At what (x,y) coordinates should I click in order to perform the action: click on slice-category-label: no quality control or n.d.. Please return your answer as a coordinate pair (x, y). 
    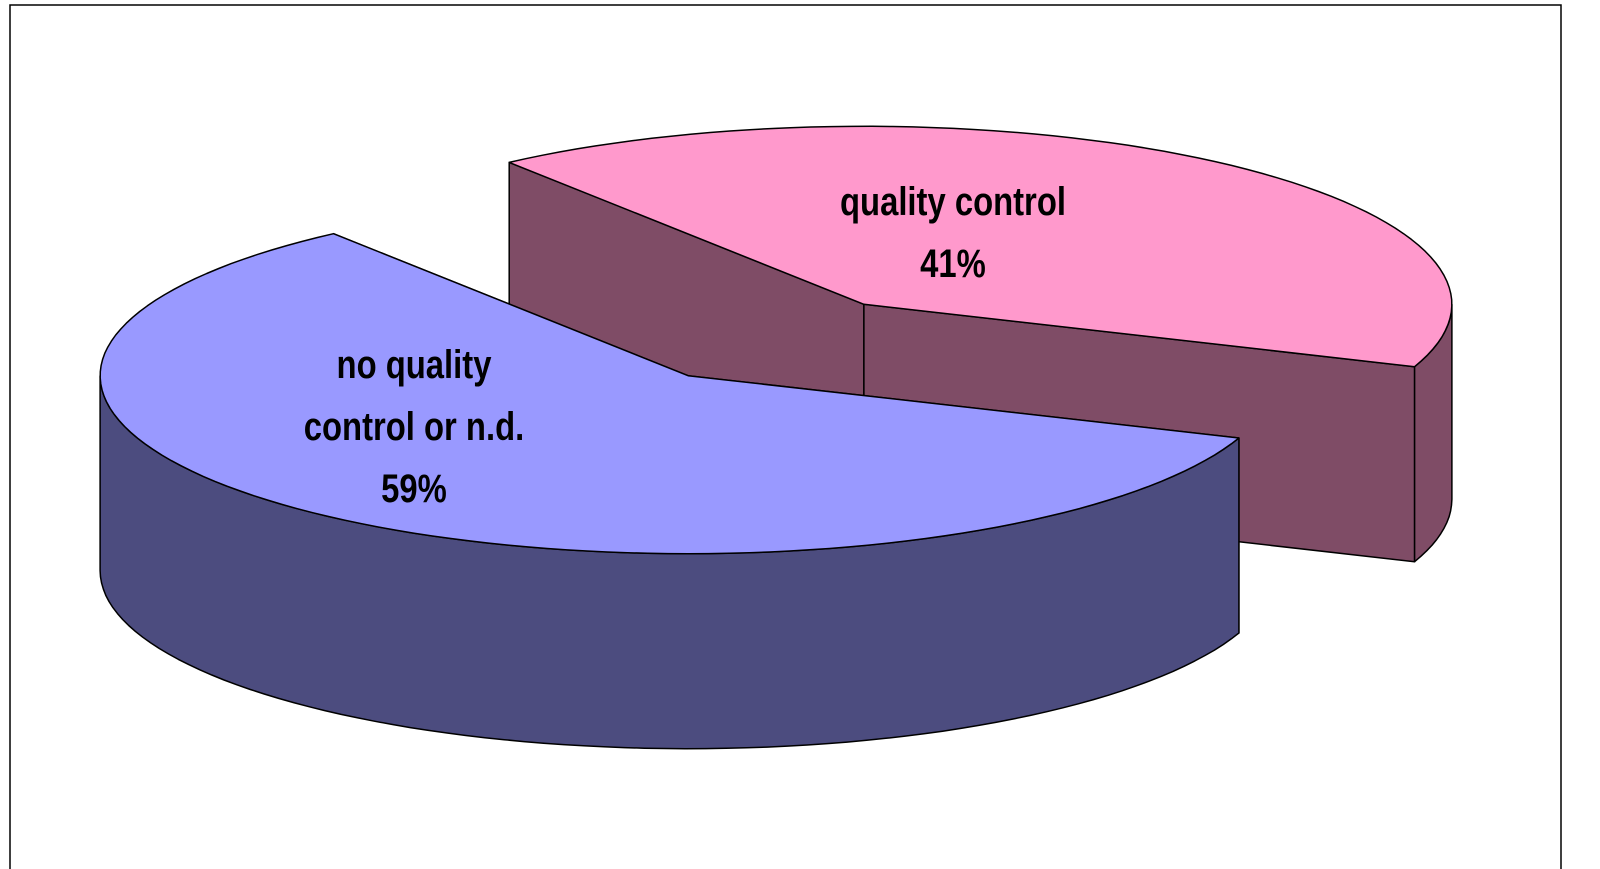
    Looking at the image, I should click on (414, 396).